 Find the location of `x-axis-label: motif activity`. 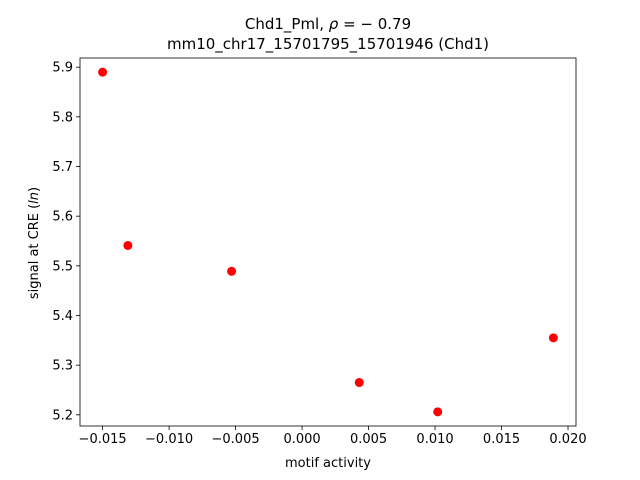

x-axis-label: motif activity is located at coordinates (328, 463).